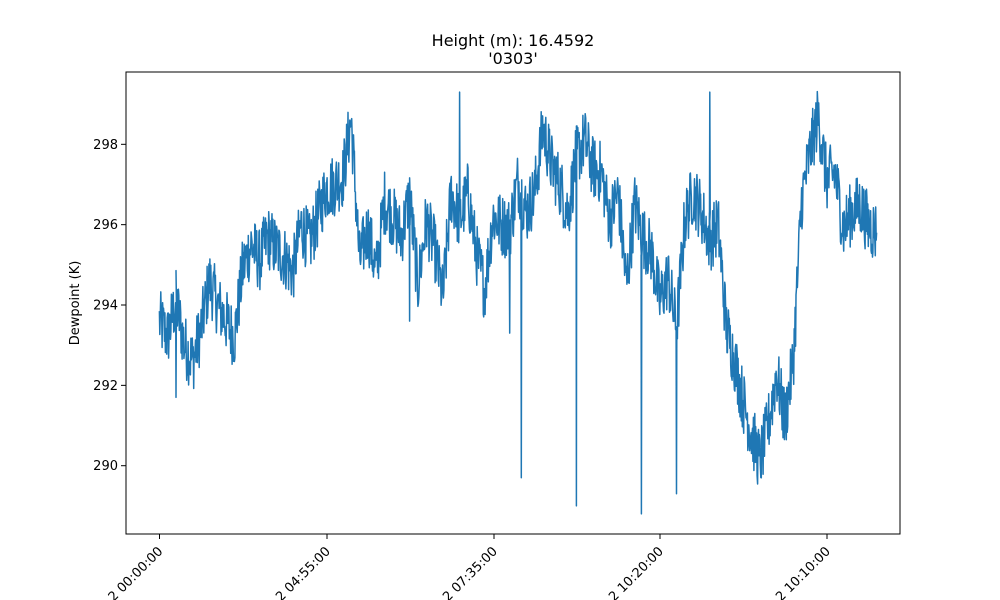  I want to click on y-axis-label: Dewpoint (K), so click(75, 303).